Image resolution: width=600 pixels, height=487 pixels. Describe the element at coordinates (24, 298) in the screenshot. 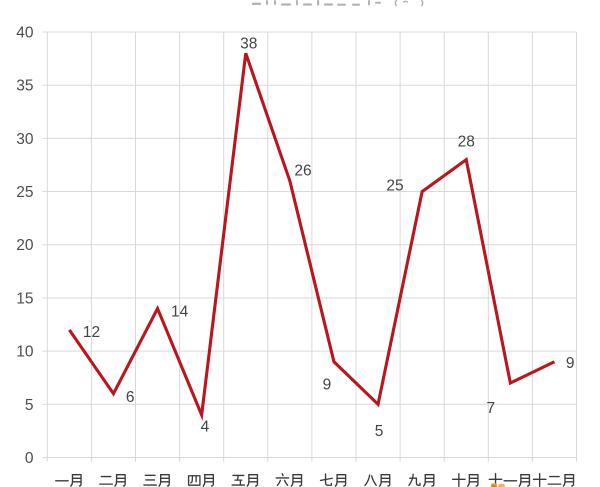

I see `svg-text: 15` at that location.